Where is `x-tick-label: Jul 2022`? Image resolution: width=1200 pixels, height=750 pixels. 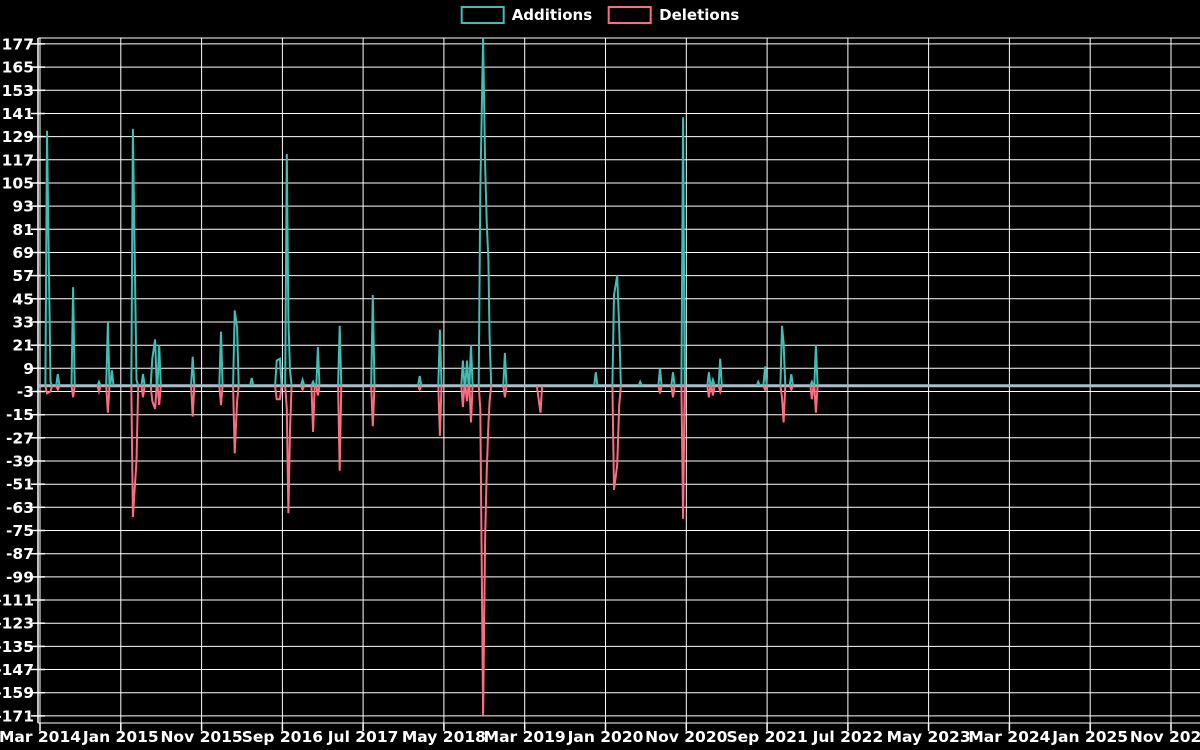 x-tick-label: Jul 2022 is located at coordinates (848, 737).